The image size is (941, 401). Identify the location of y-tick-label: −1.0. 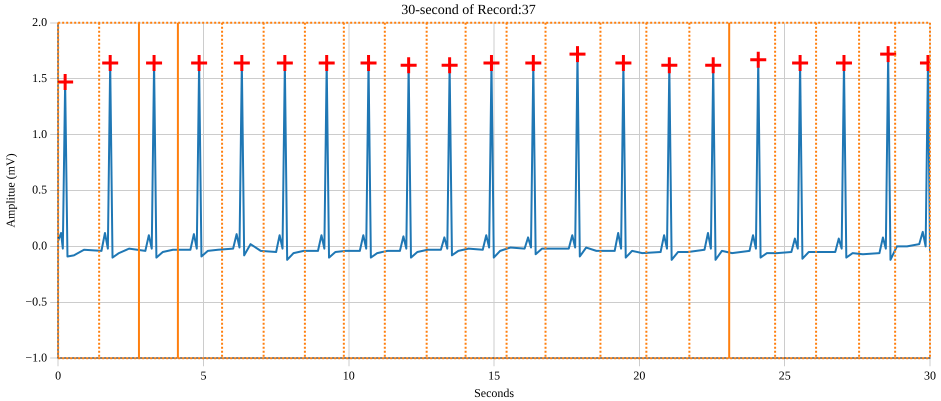
(36, 357).